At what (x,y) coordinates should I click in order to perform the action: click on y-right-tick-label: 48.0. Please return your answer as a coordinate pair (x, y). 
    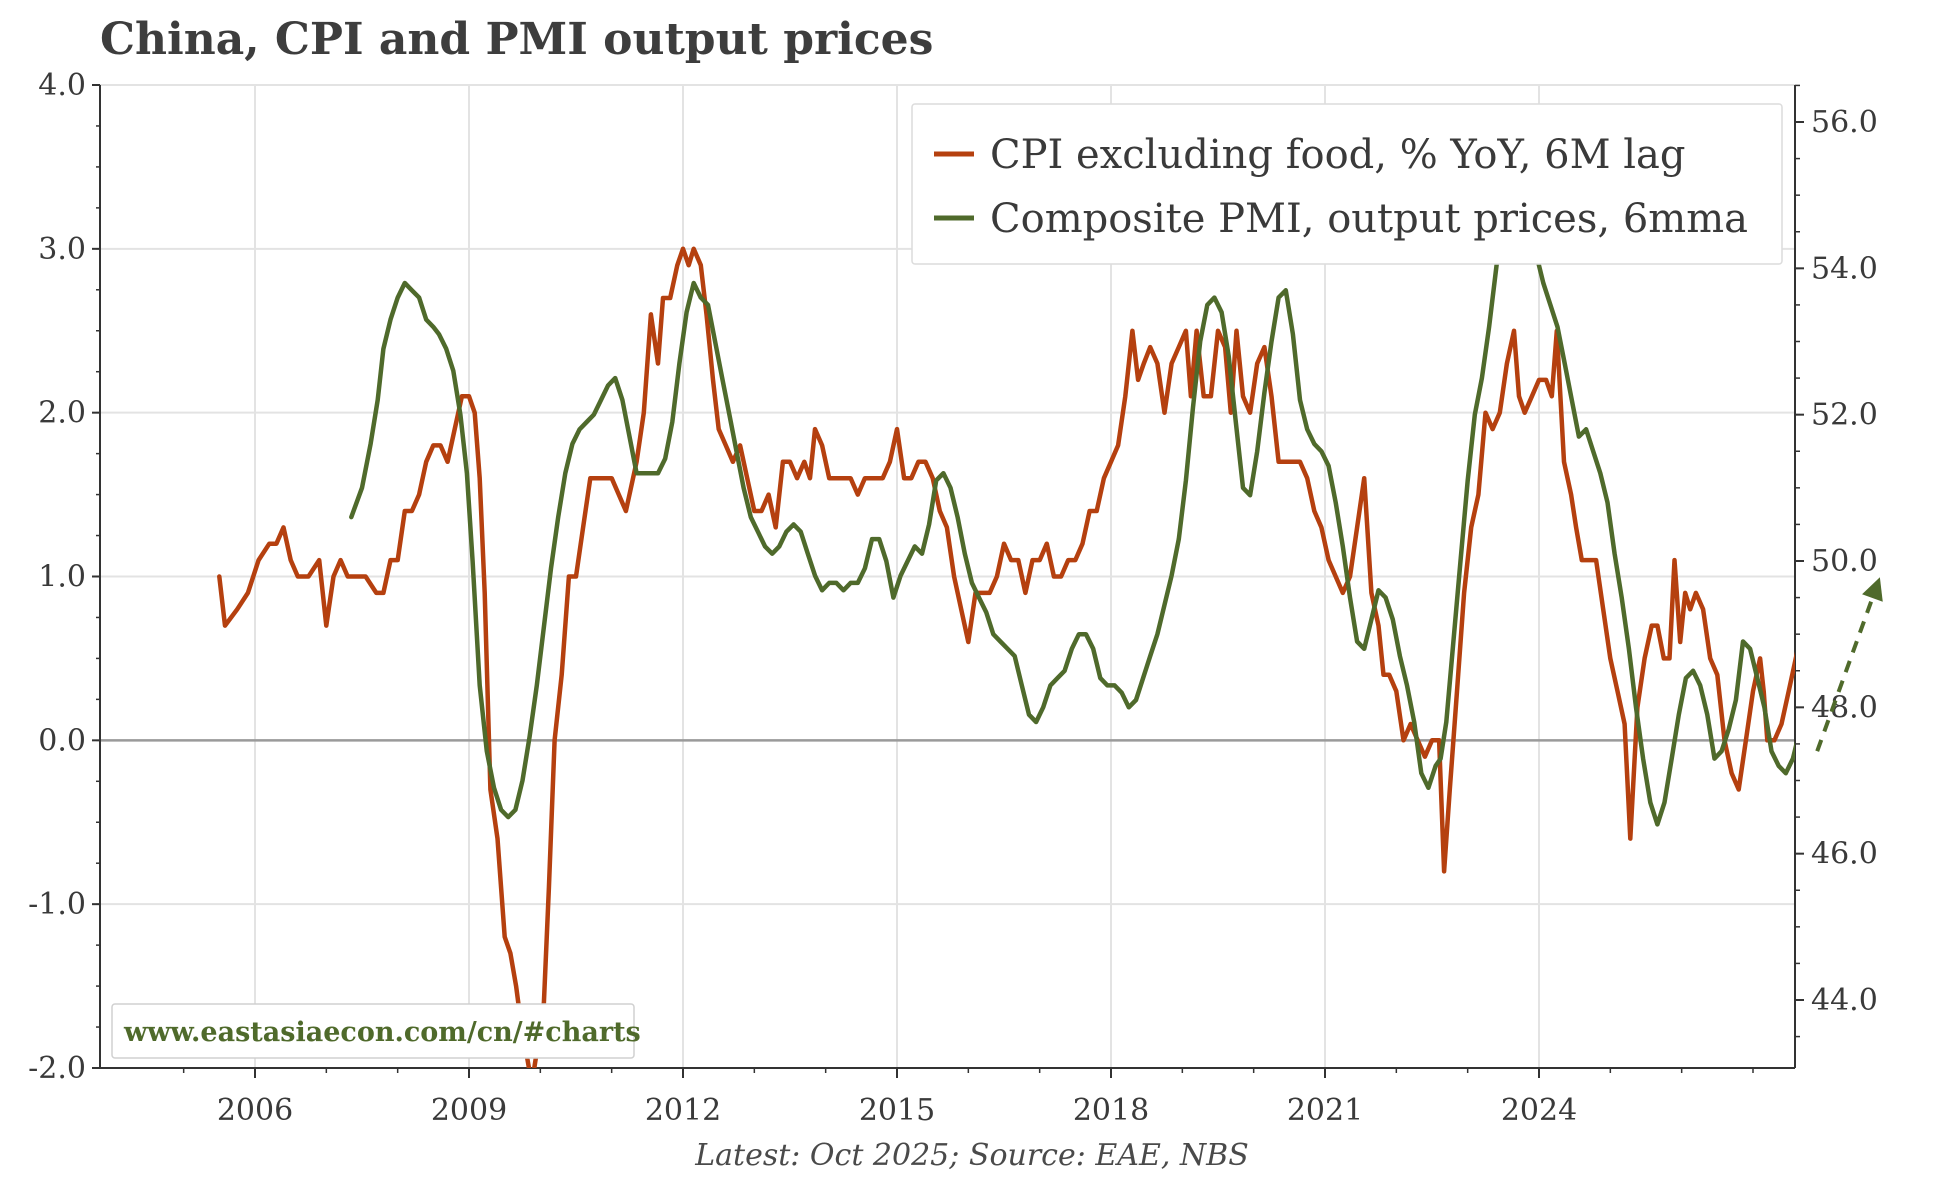
    Looking at the image, I should click on (1844, 707).